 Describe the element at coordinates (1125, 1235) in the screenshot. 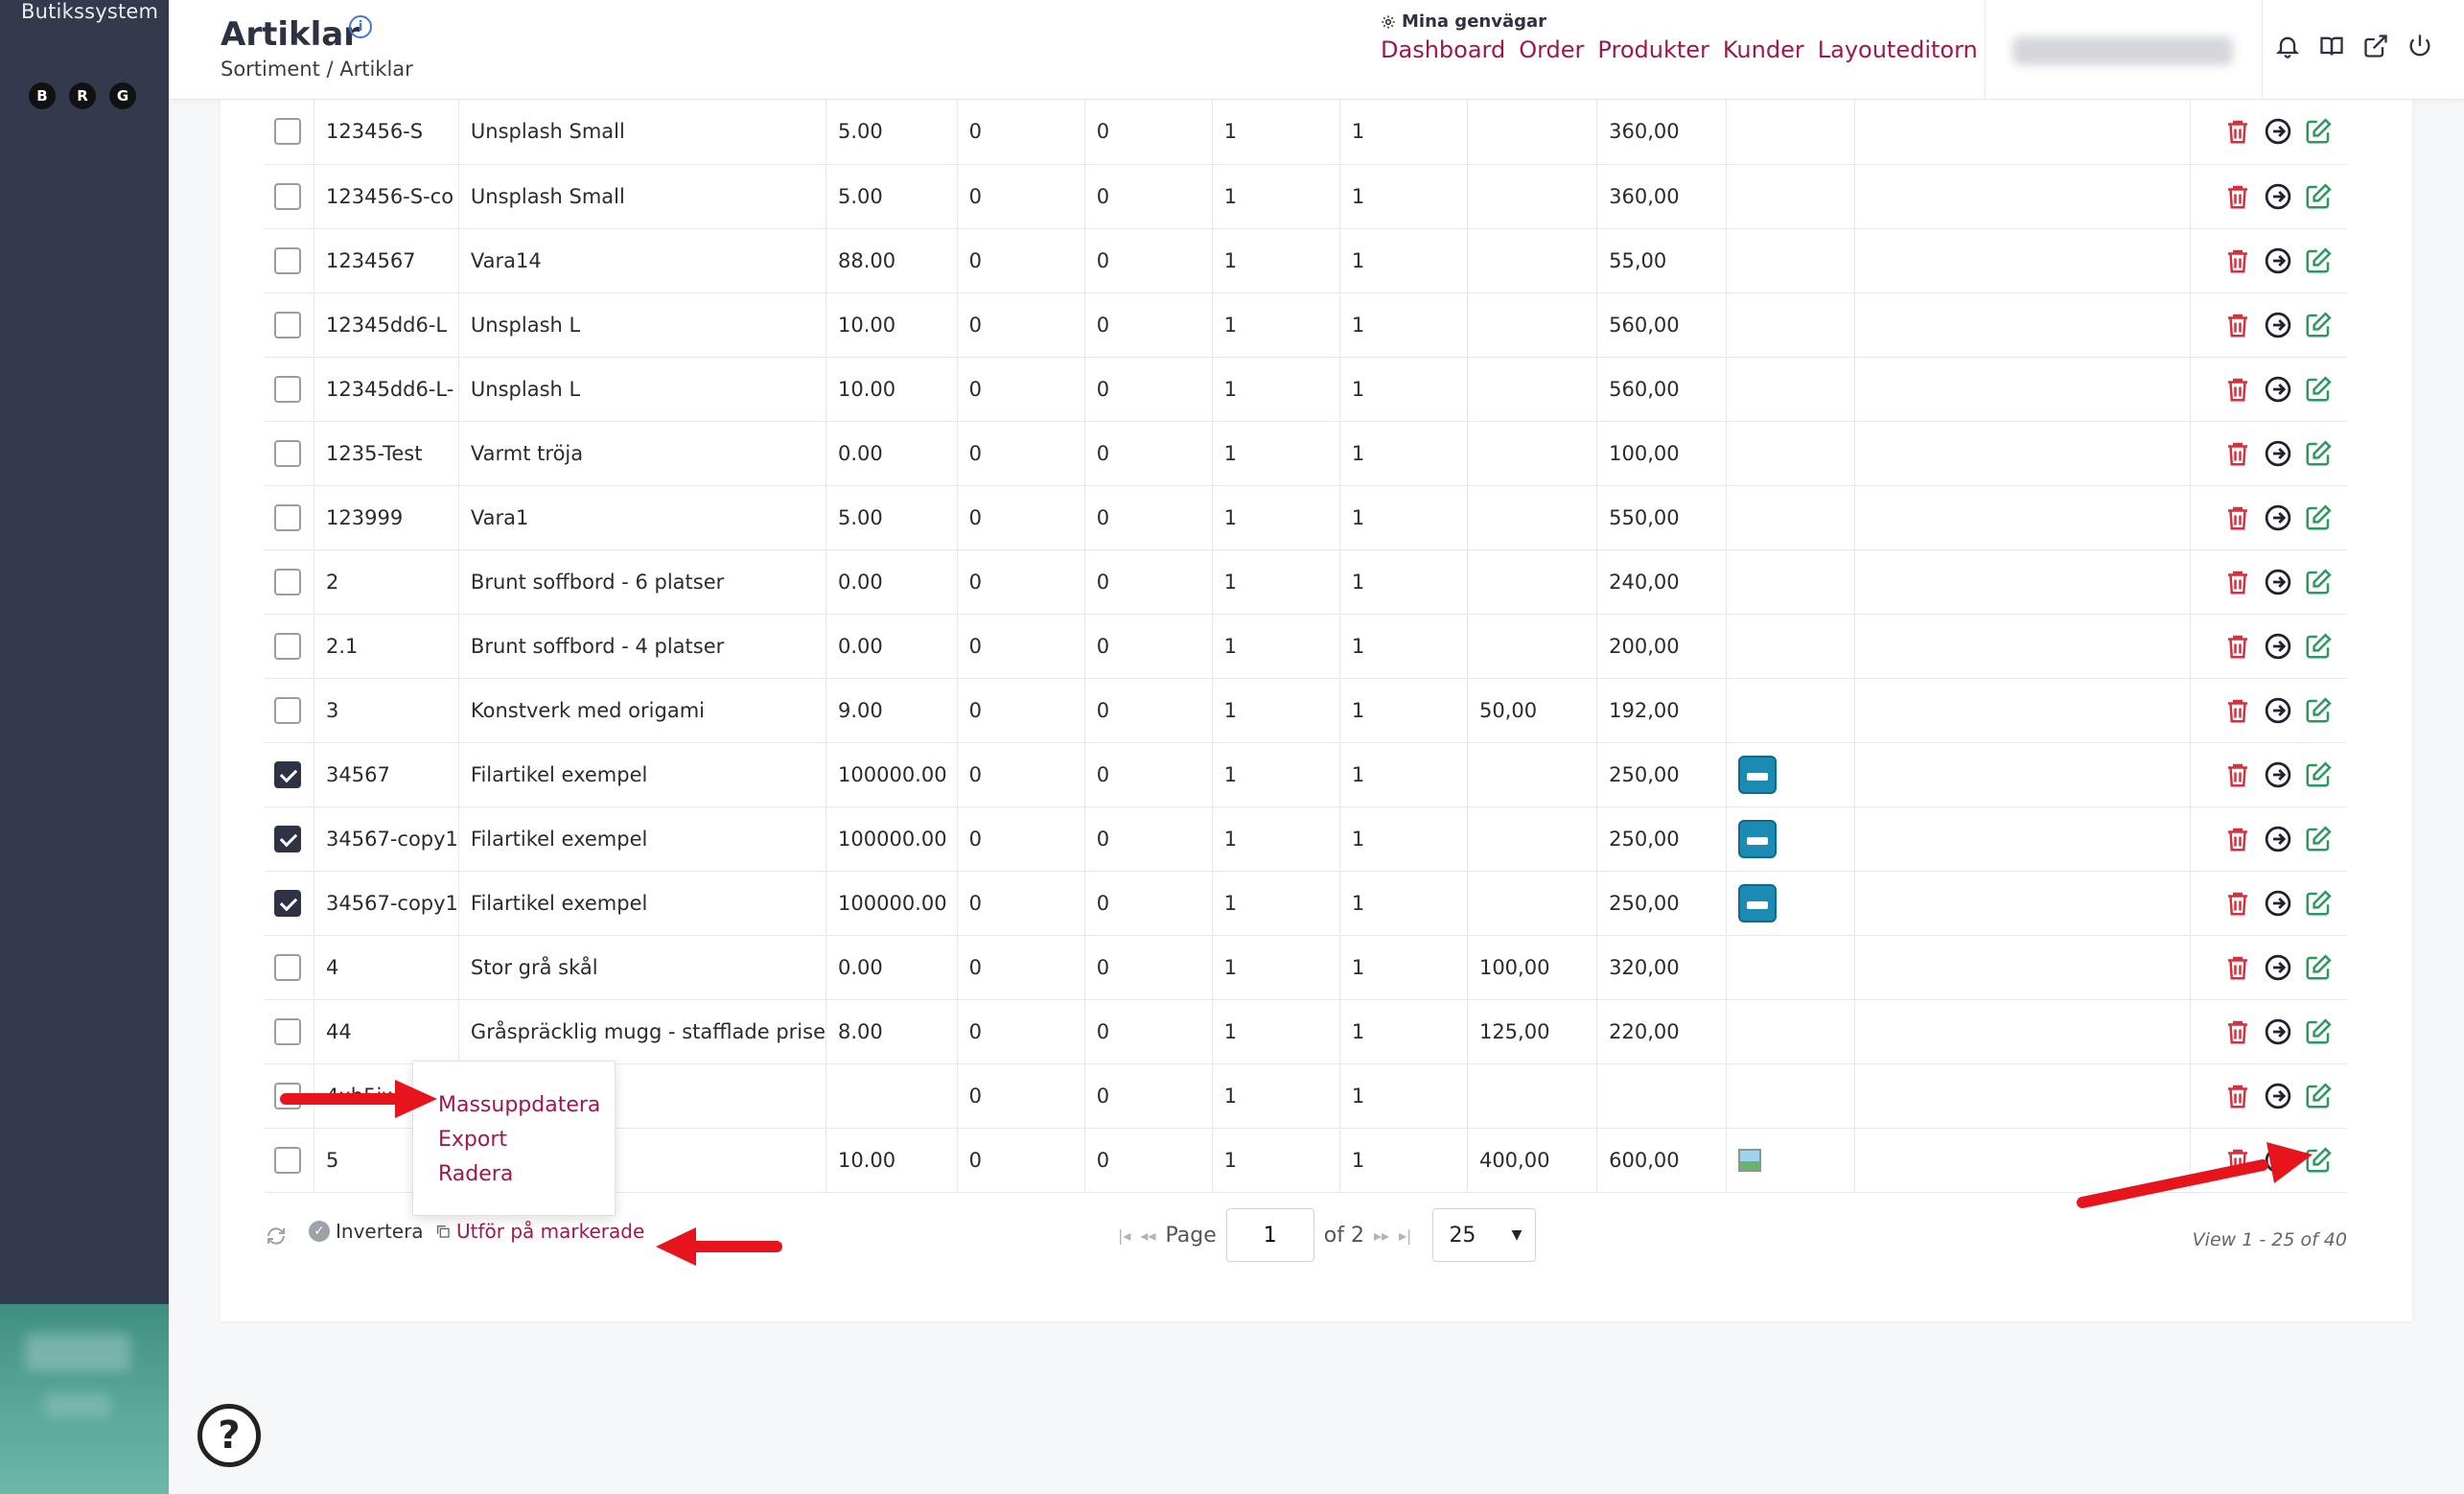

I see `first-page-icon: |◂` at that location.